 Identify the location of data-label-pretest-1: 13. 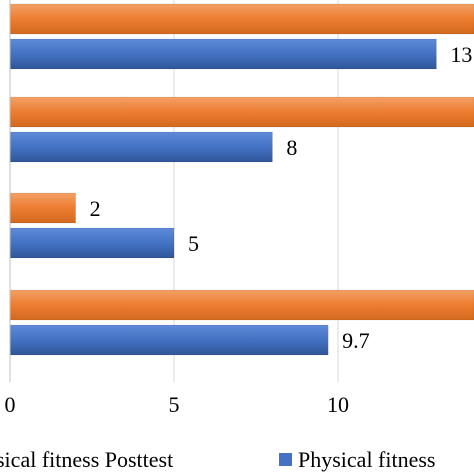
(461, 54).